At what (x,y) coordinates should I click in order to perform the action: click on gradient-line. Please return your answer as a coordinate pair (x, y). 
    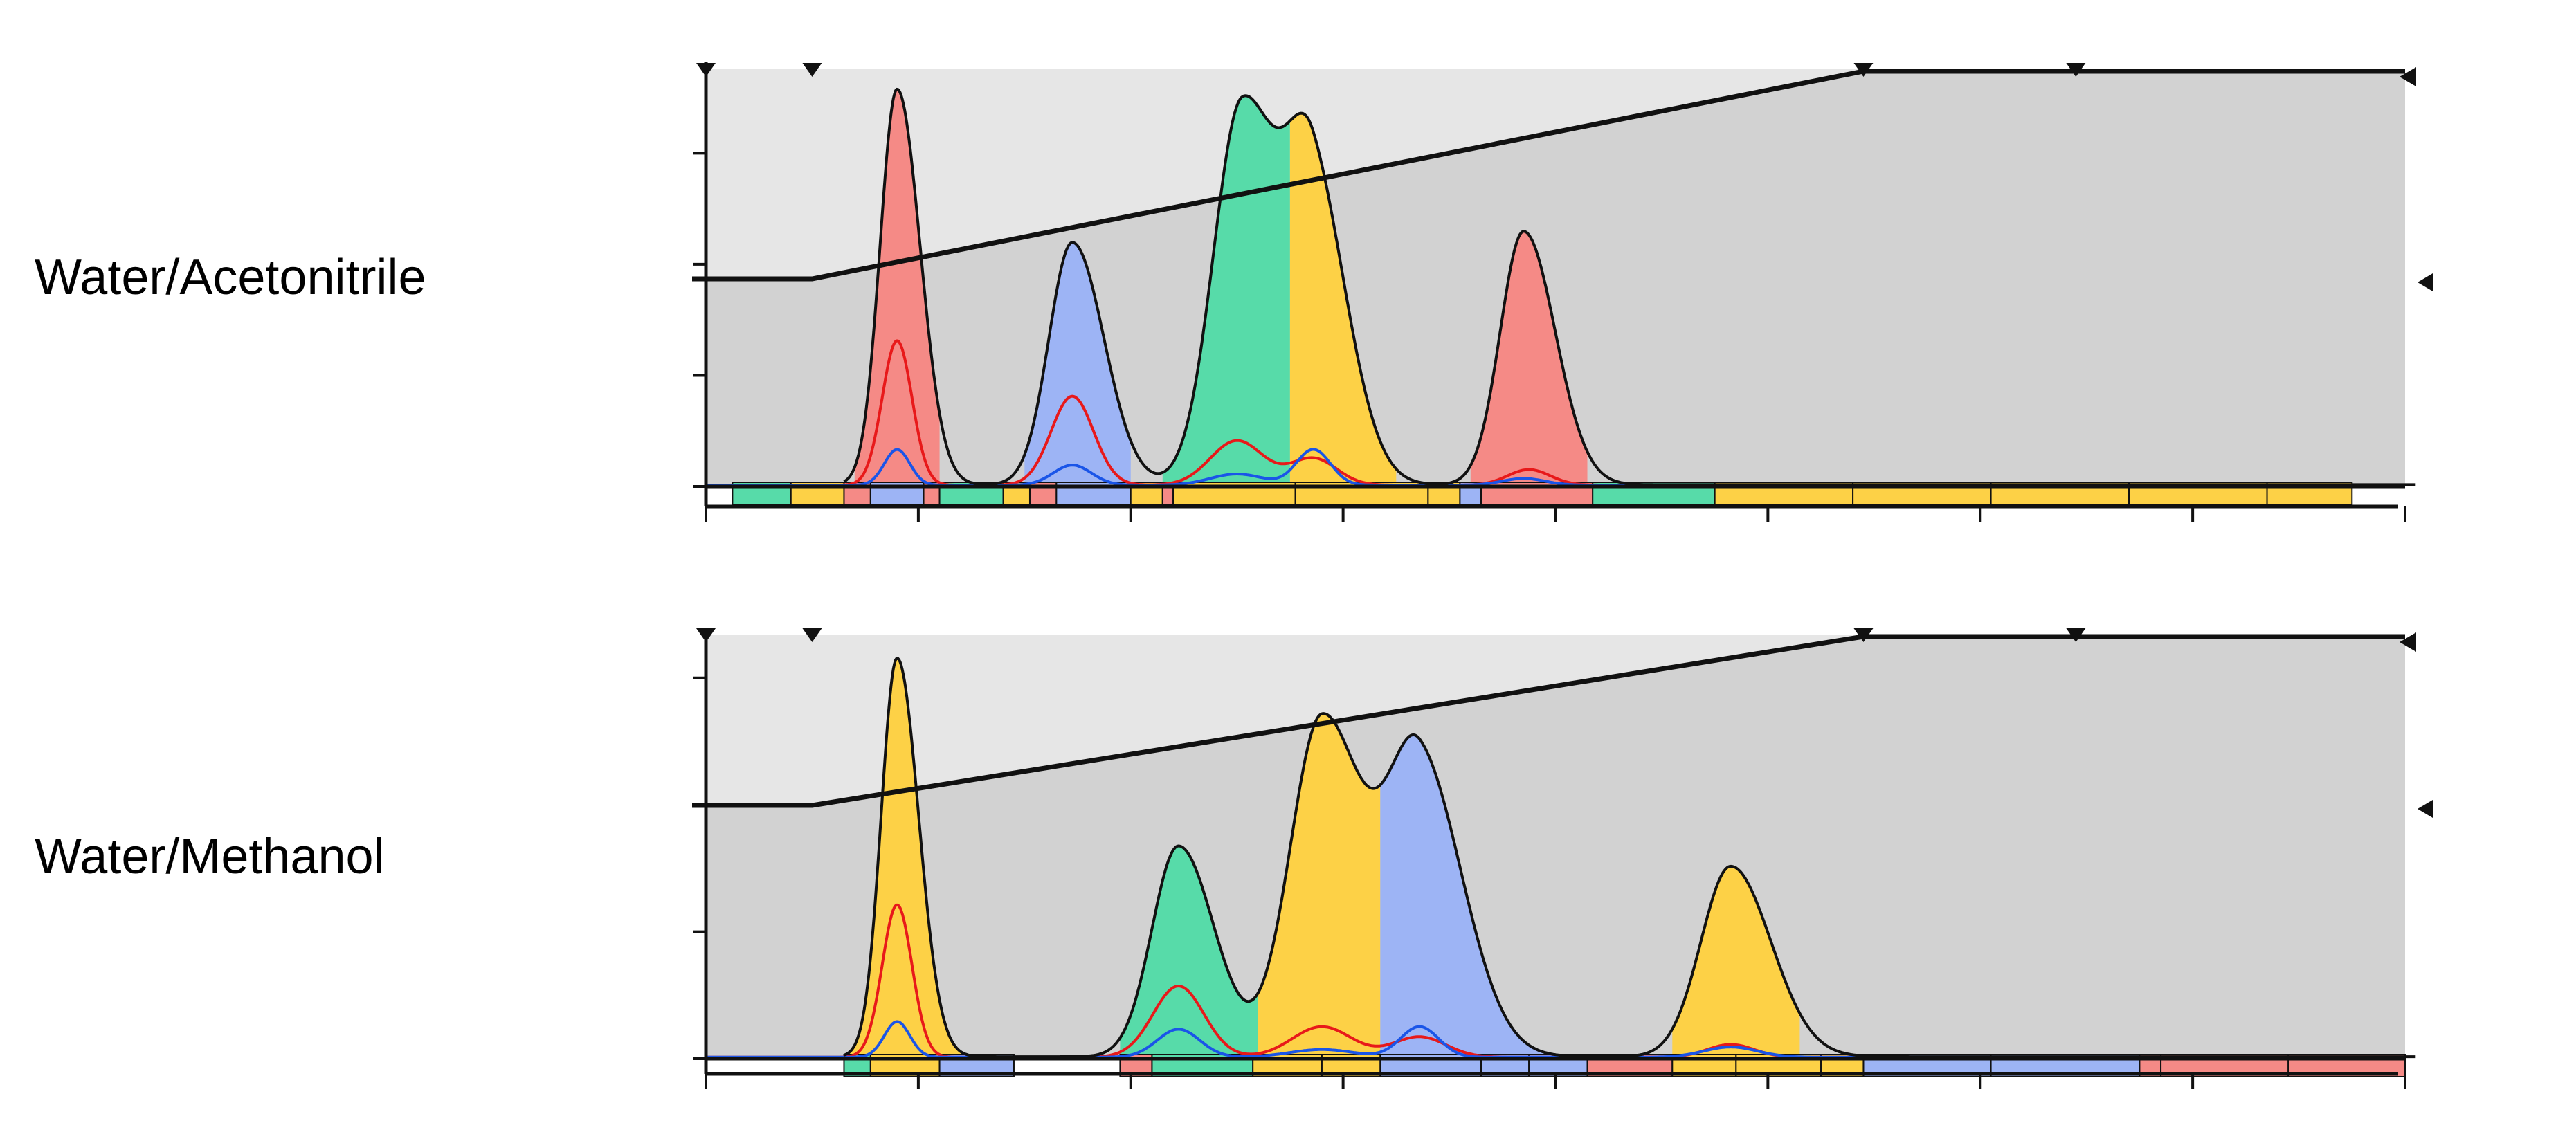
    Looking at the image, I should click on (1548, 175).